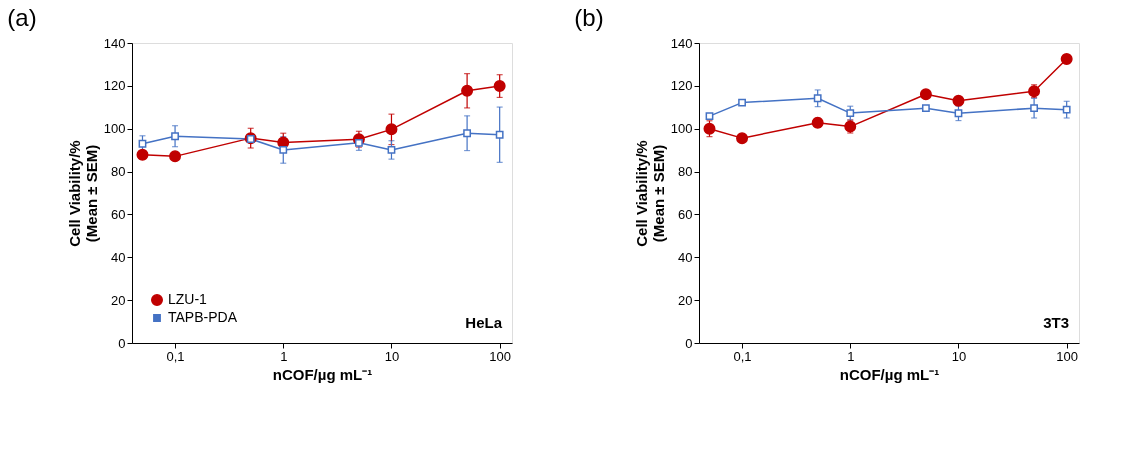 This screenshot has width=1145, height=452. Describe the element at coordinates (1056, 322) in the screenshot. I see `annotation: 3T3` at that location.